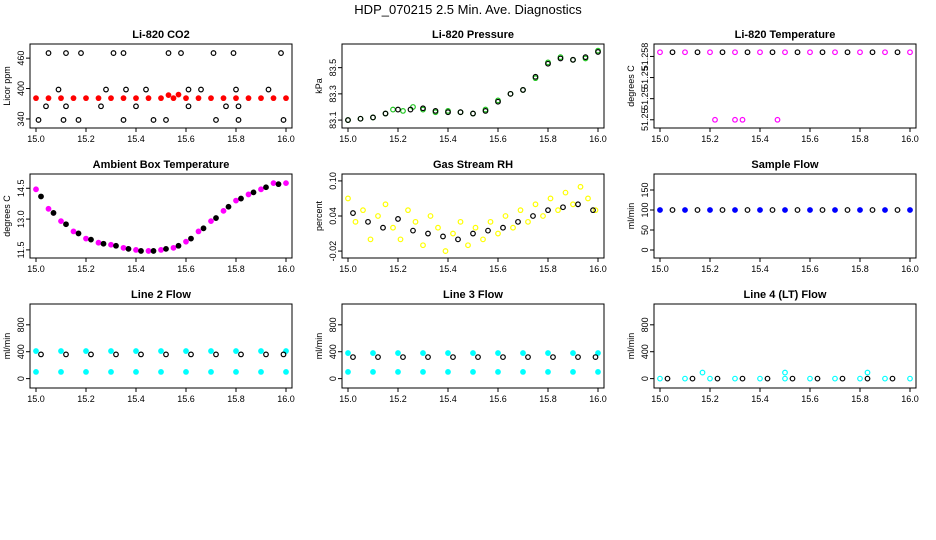 The image size is (936, 540). Describe the element at coordinates (468, 9) in the screenshot. I see `figure-title: HDP_070215 2.5 Min. Ave. Diagnostics` at that location.